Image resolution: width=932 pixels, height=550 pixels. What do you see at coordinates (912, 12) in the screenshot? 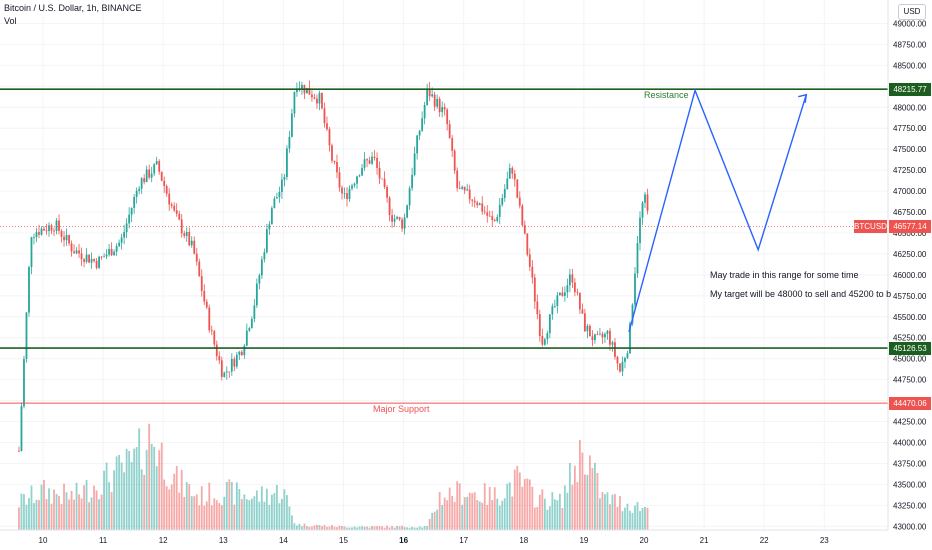
I see `currency-button: USD` at bounding box center [912, 12].